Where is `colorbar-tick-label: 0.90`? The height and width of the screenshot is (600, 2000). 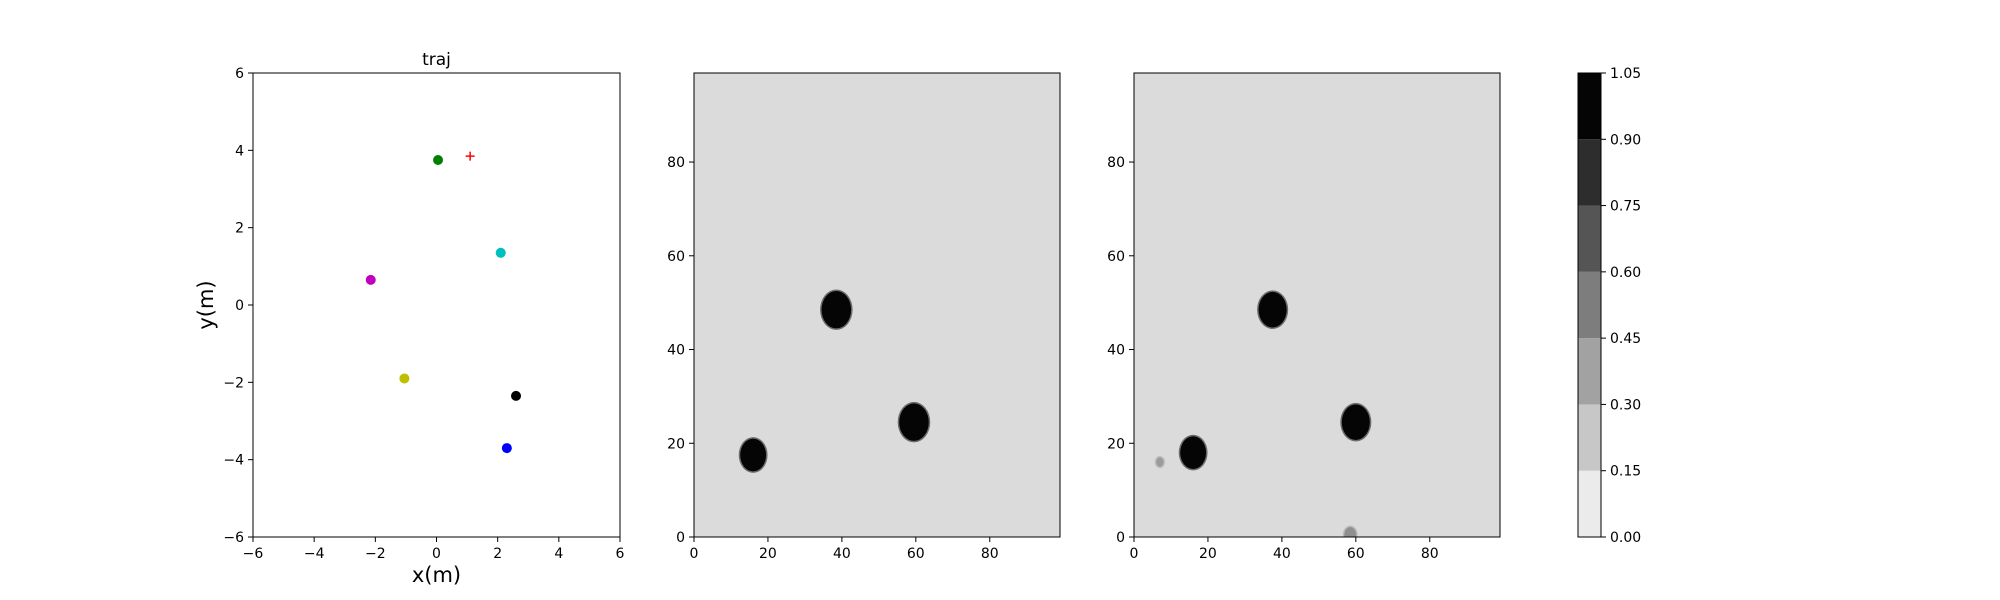 colorbar-tick-label: 0.90 is located at coordinates (1625, 140).